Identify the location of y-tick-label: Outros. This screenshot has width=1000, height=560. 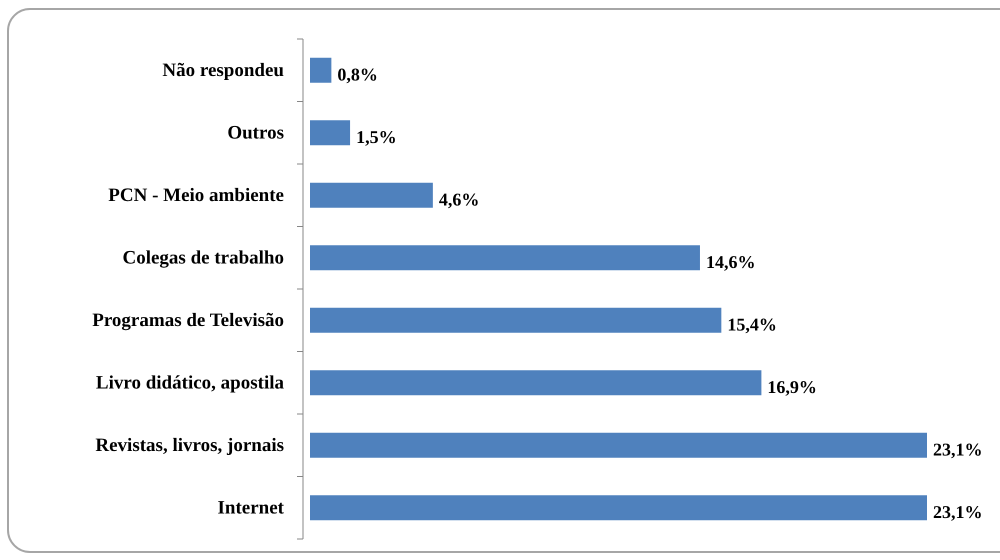
(255, 133).